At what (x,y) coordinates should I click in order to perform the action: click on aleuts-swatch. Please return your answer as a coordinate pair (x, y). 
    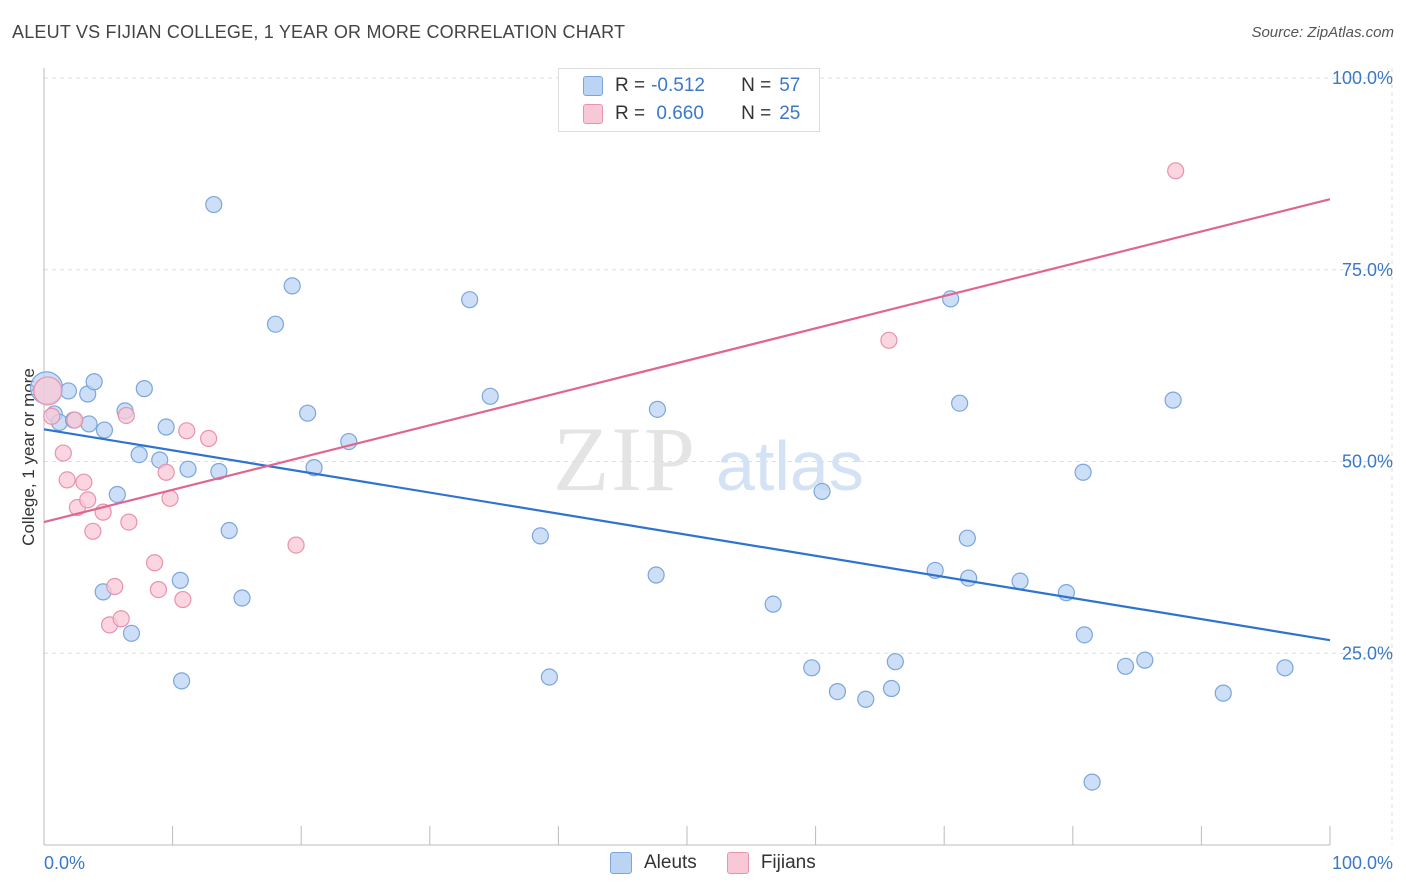
    Looking at the image, I should click on (593, 86).